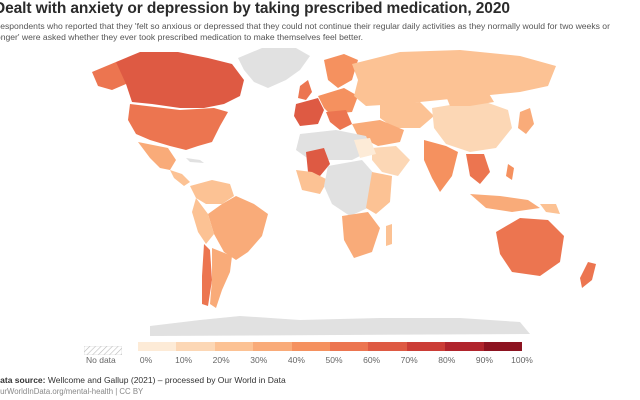 This screenshot has width=640, height=400. I want to click on region-southeast-asia, so click(478, 169).